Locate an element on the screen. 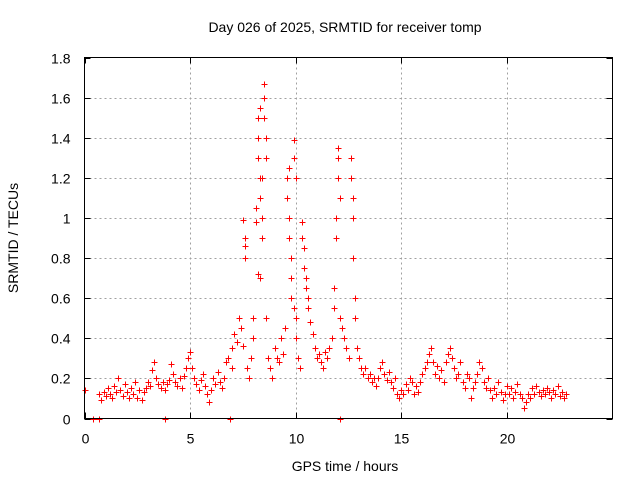 The width and height of the screenshot is (640, 480). y-axis-label: SRMTID / TECUs is located at coordinates (13, 238).